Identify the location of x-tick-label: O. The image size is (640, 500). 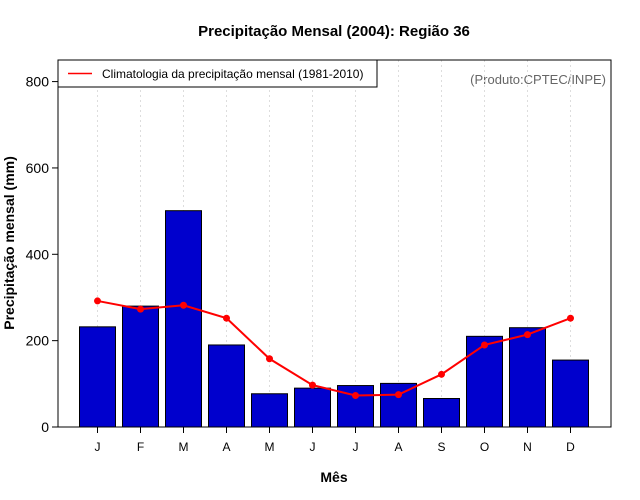
(484, 447).